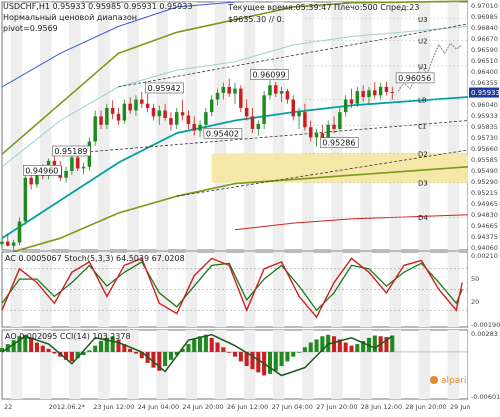  I want to click on main-axis-tick-label: 0.95585, so click(484, 160).